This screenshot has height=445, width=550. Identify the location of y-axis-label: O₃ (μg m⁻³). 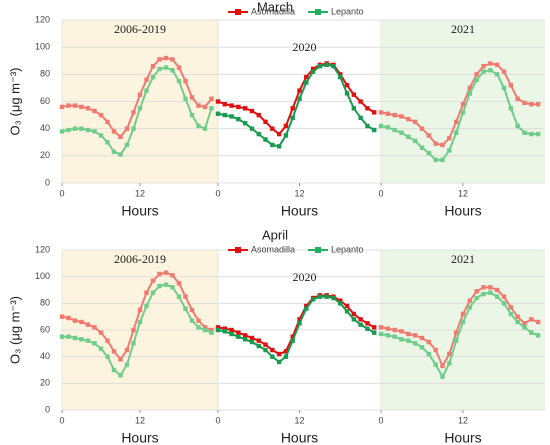
(14, 101).